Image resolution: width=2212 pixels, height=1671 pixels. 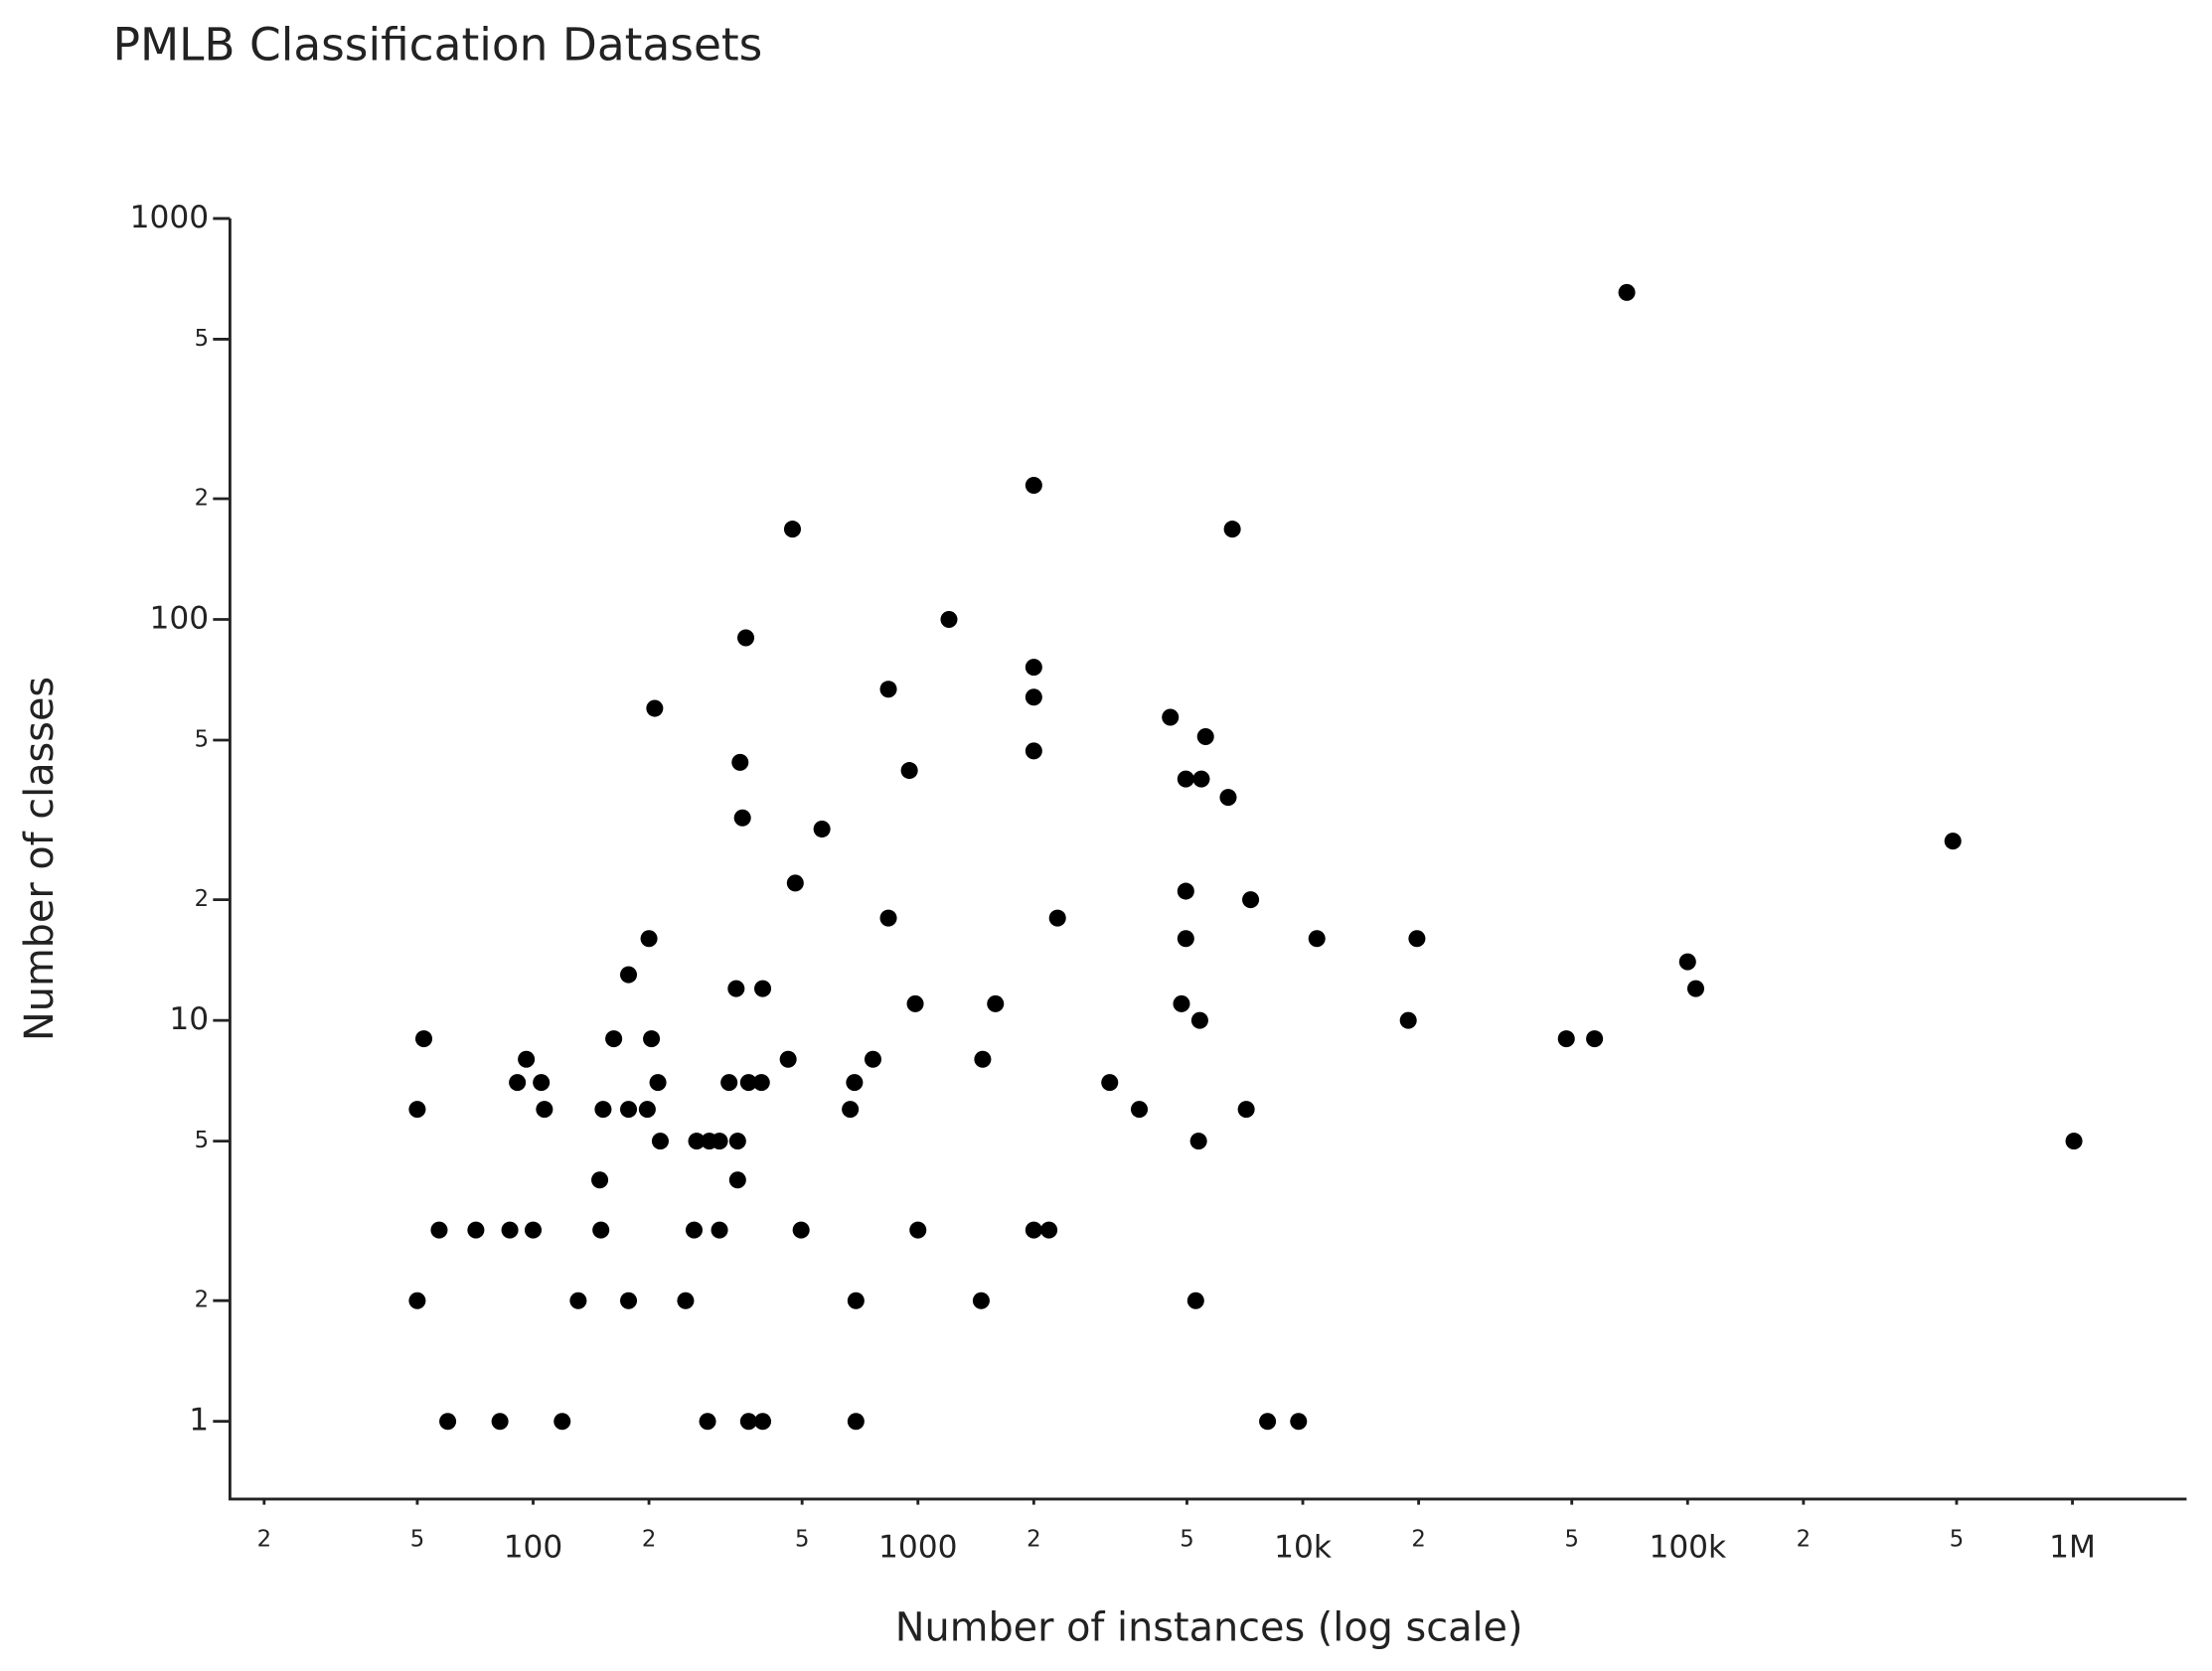 I want to click on y-tick-label: 1000, so click(x=169, y=218).